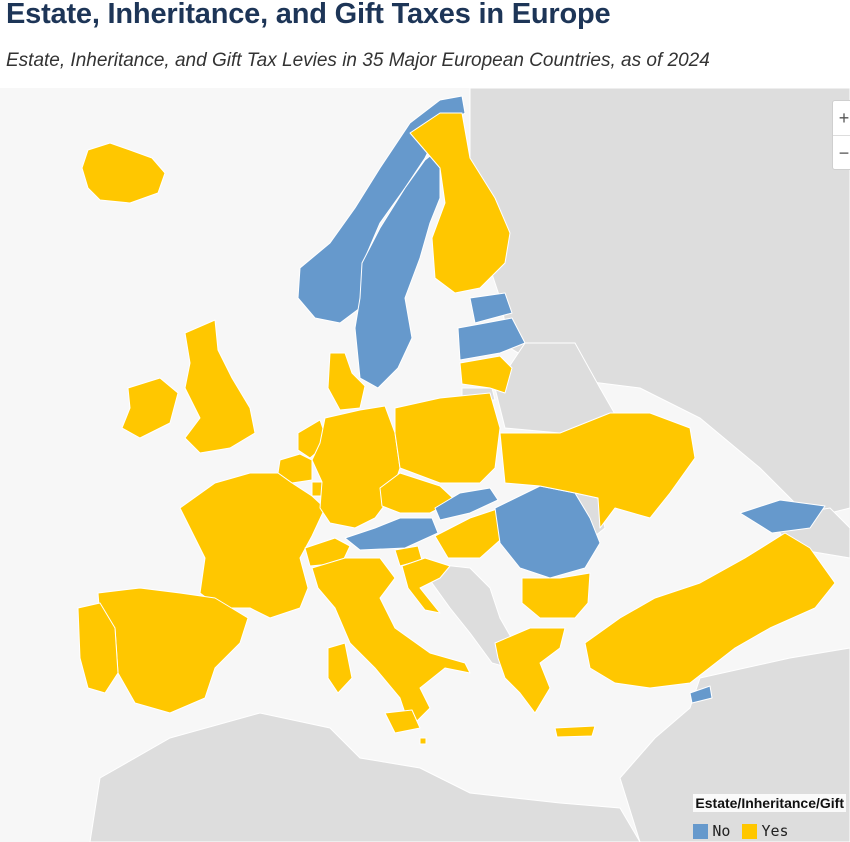 The width and height of the screenshot is (850, 842). Describe the element at coordinates (252, 545) in the screenshot. I see `country-france: France` at that location.